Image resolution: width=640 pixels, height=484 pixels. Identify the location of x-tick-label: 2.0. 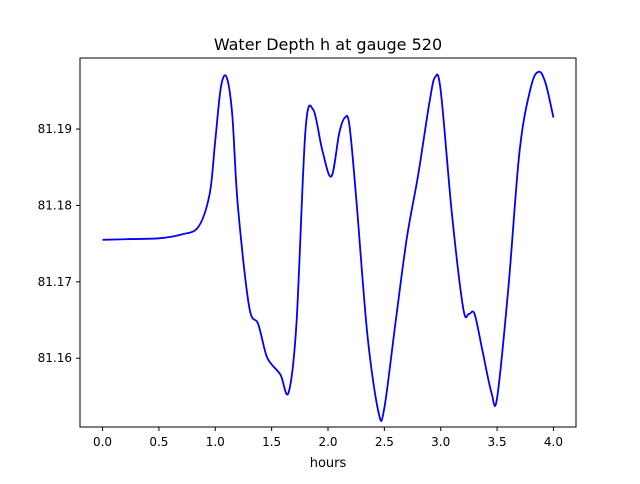
(327, 442).